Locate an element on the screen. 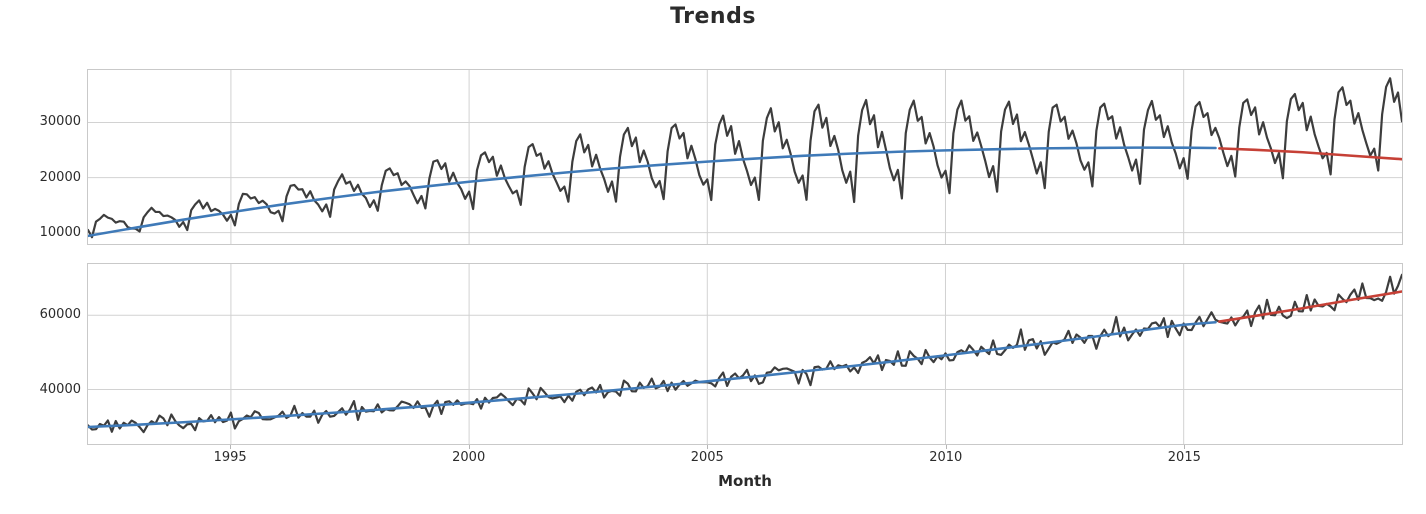 The height and width of the screenshot is (514, 1426). x-axis-label: Month is located at coordinates (745, 481).